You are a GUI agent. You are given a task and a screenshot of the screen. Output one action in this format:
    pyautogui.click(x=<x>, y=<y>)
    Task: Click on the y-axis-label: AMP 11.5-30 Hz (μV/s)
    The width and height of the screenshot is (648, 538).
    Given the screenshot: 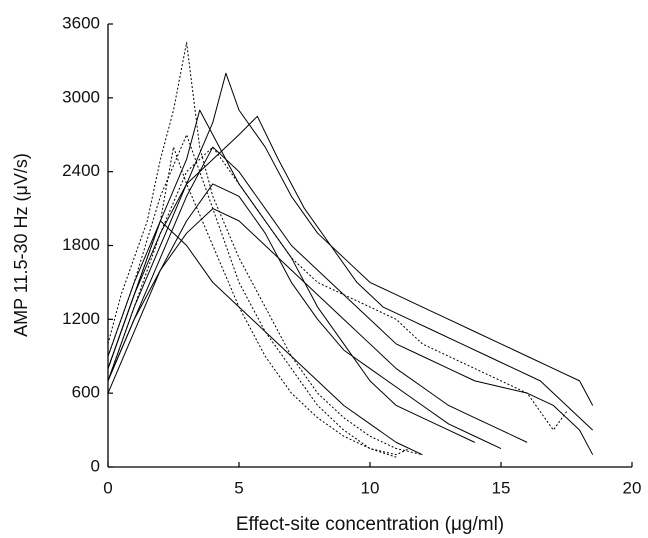 What is the action you would take?
    pyautogui.click(x=21, y=245)
    